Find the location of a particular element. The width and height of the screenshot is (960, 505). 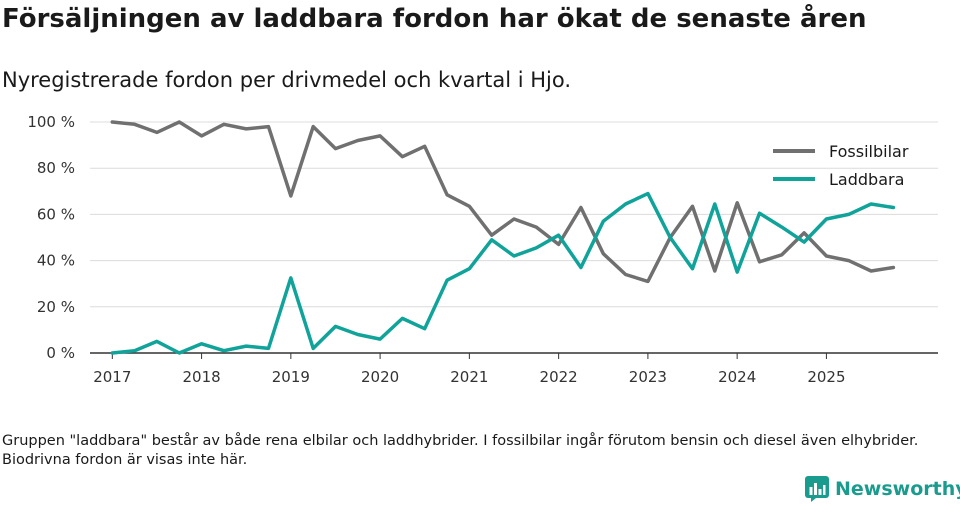

y-tick-label-60: 60 % is located at coordinates (56, 214).